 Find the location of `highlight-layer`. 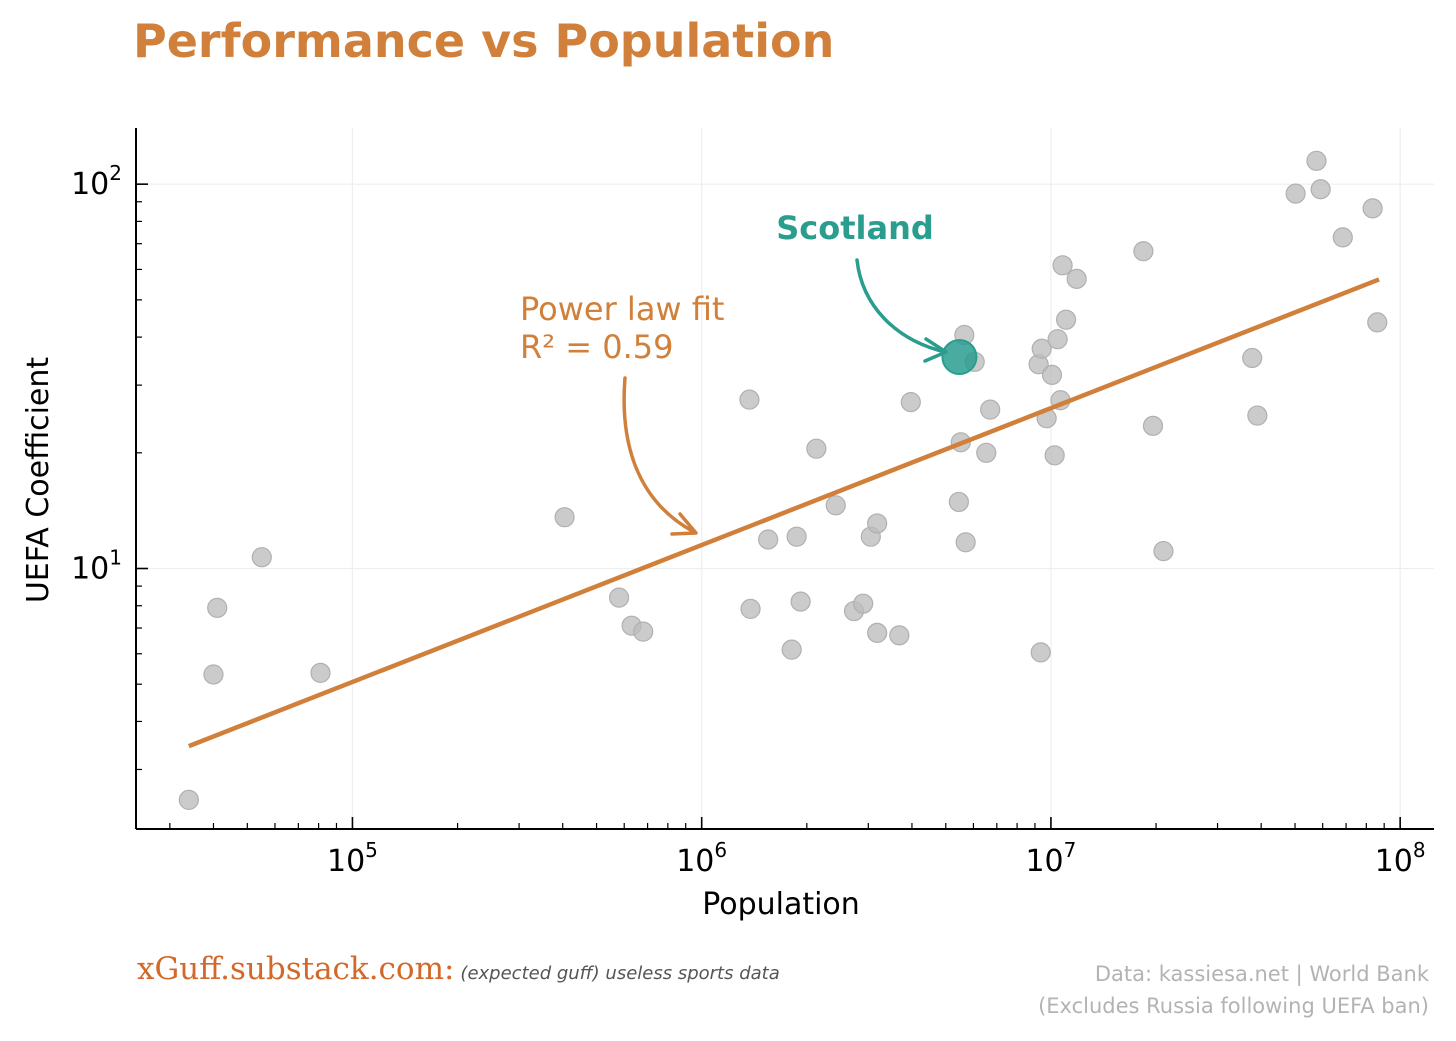

highlight-layer is located at coordinates (959, 357).